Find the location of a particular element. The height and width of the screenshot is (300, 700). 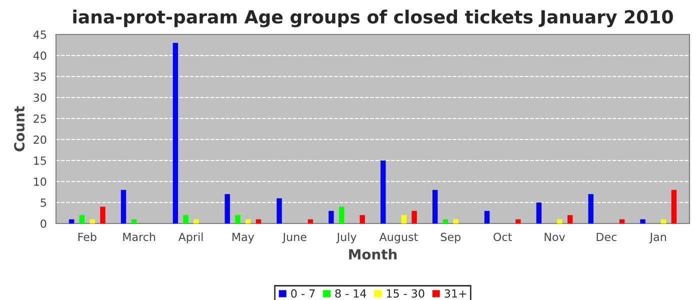

y-tick-label: 0 is located at coordinates (43, 223).